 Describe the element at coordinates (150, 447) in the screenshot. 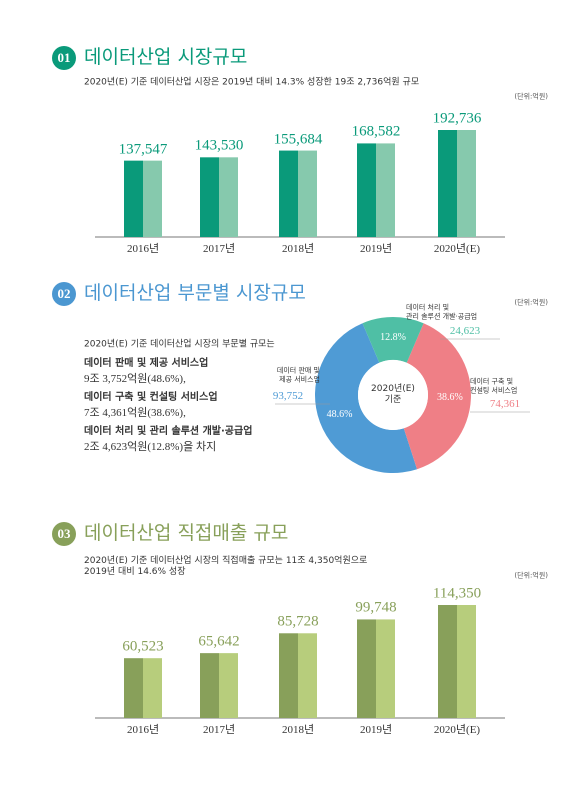

I see `summary-text: 2조 4,623억원(12.8%)을 차지` at that location.